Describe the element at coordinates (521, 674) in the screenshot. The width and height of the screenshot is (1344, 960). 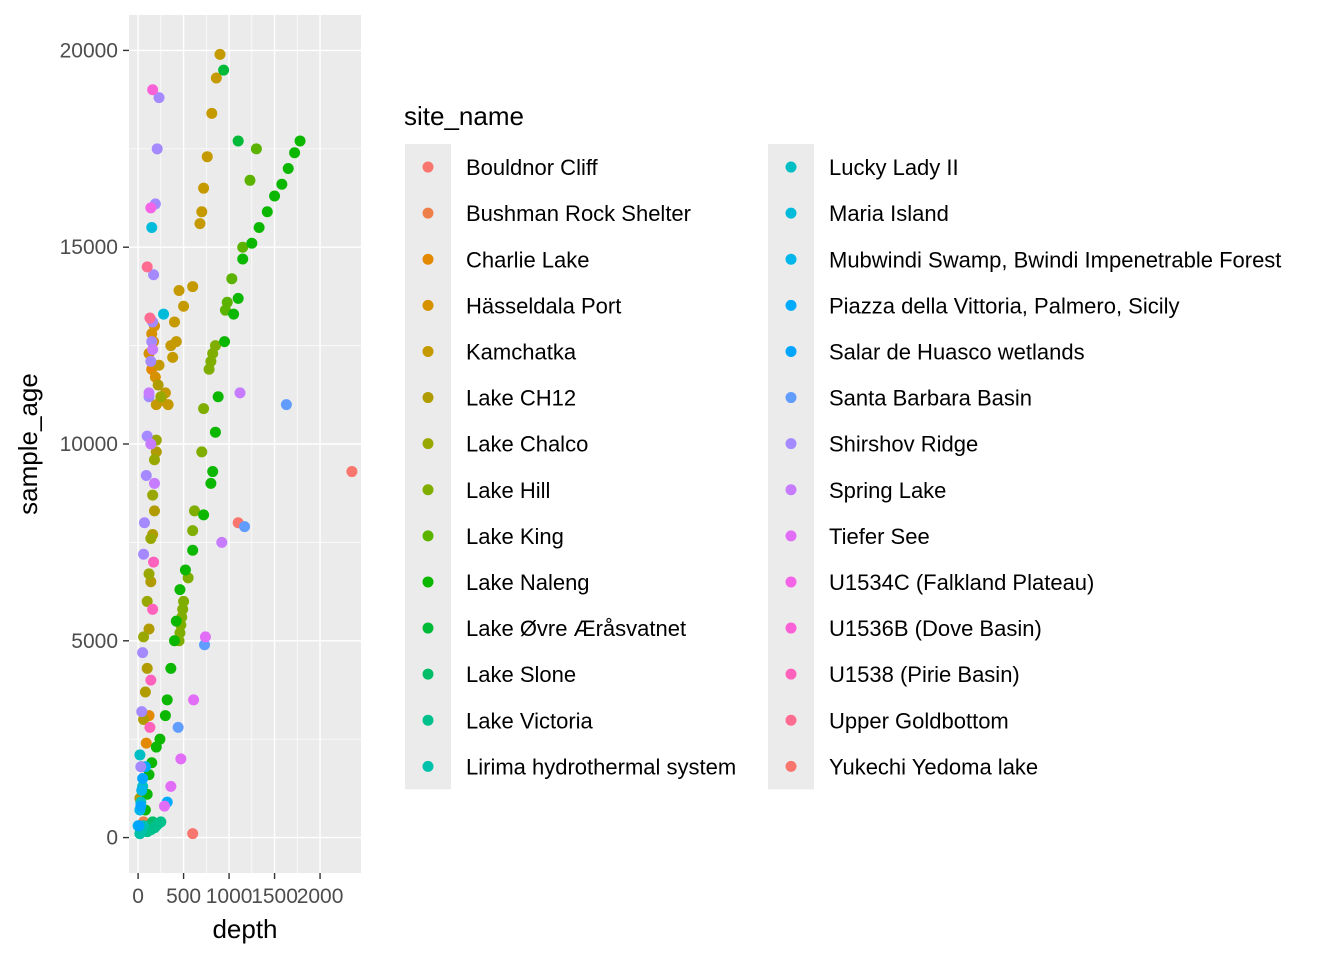
I see `legend-label: Lake Slone` at that location.